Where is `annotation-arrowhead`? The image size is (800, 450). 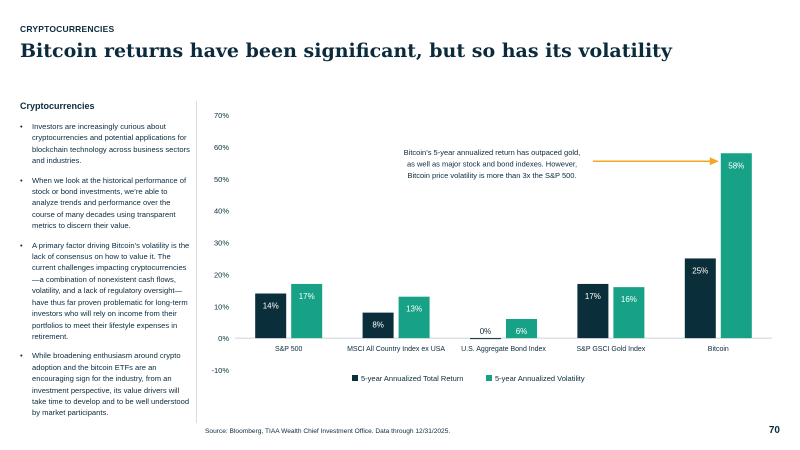
annotation-arrowhead is located at coordinates (714, 161).